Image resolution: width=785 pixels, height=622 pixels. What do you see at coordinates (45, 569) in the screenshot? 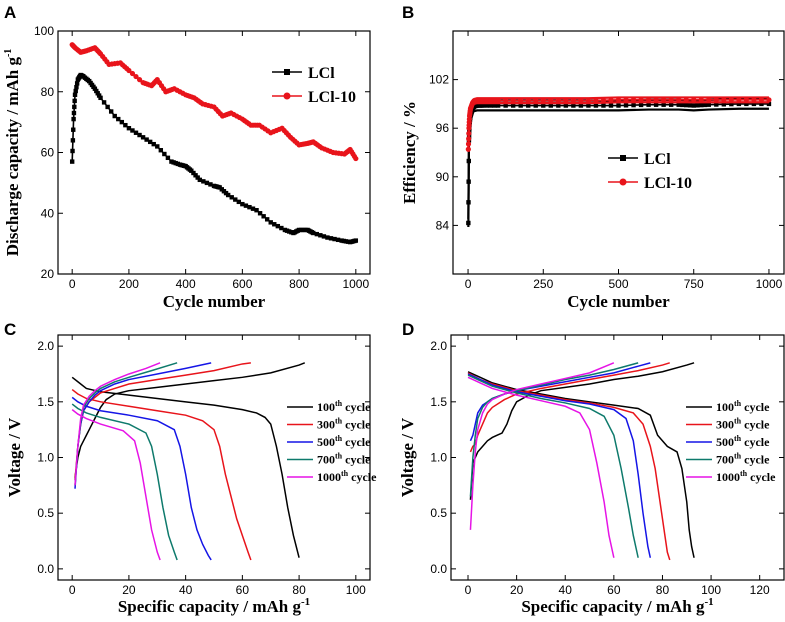
I see `y-tick-label: 0.0` at bounding box center [45, 569].